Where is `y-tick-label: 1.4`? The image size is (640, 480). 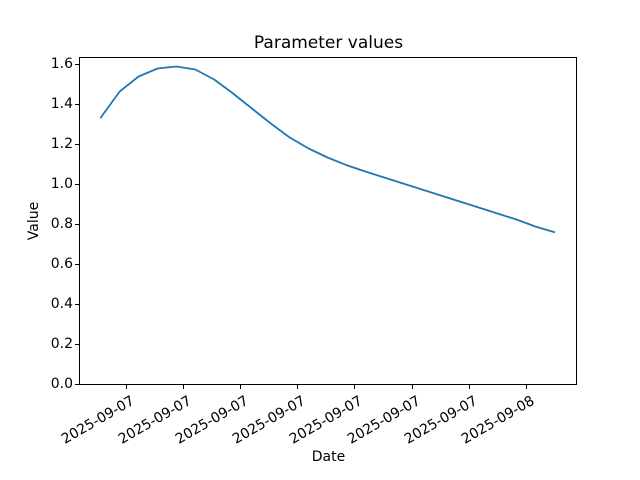 y-tick-label: 1.4 is located at coordinates (61, 104).